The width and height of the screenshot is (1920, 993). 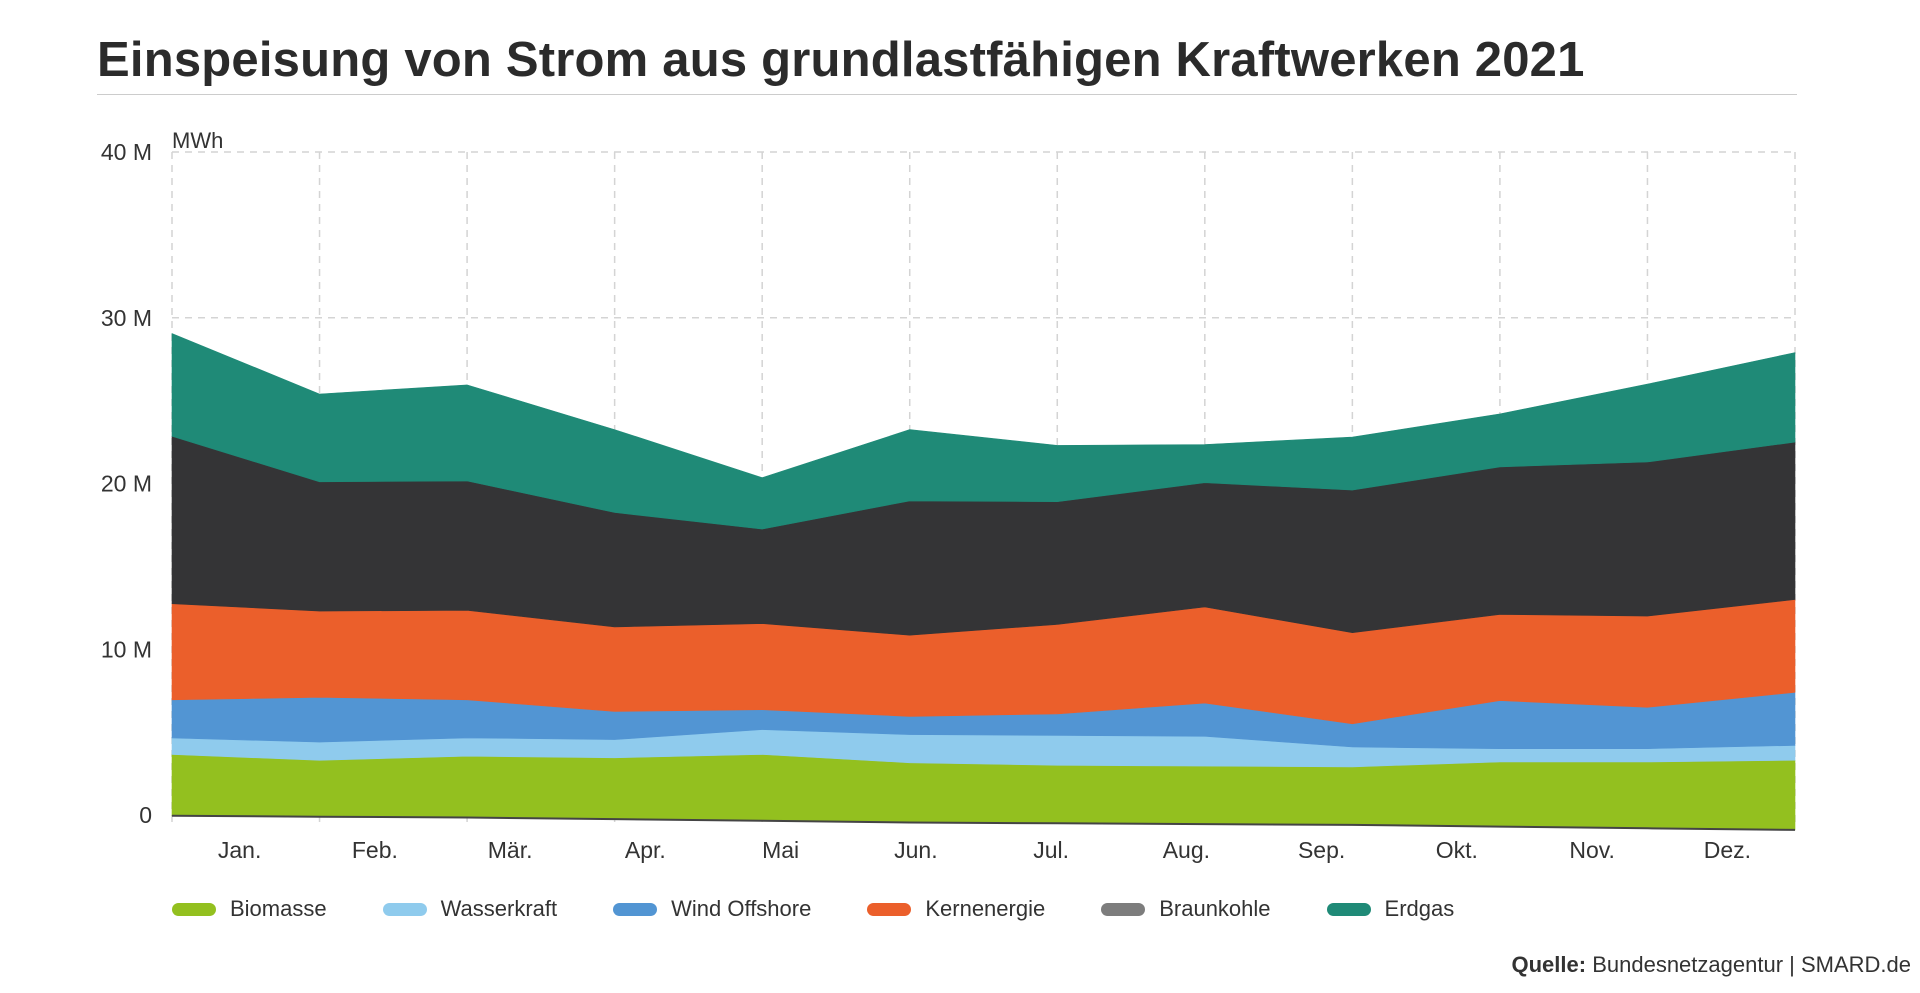 What do you see at coordinates (645, 850) in the screenshot?
I see `x-tick-label: Apr.` at bounding box center [645, 850].